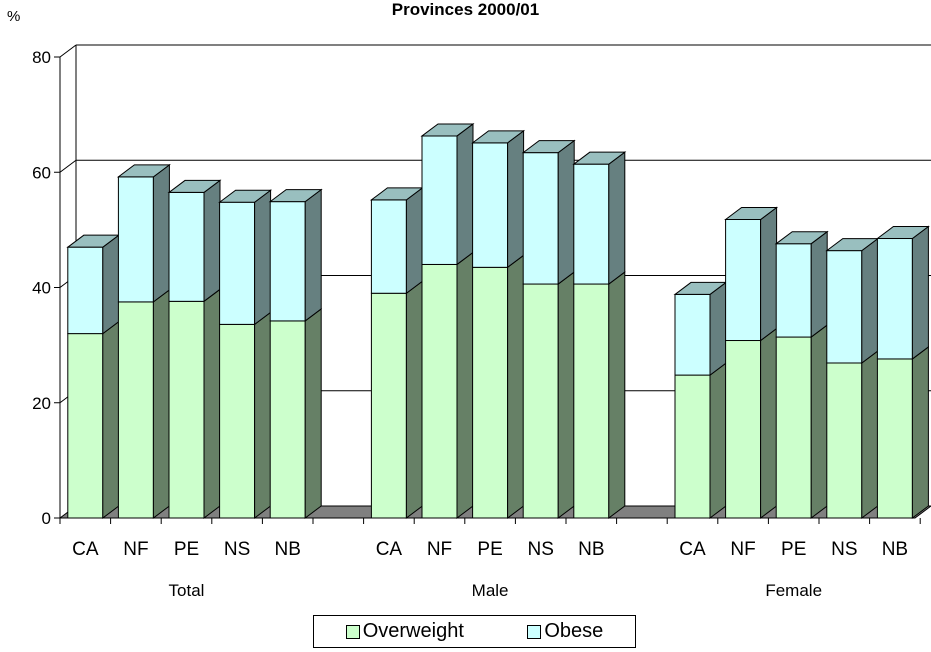 The width and height of the screenshot is (931, 652). I want to click on bar-male-nf-obese, so click(439, 200).